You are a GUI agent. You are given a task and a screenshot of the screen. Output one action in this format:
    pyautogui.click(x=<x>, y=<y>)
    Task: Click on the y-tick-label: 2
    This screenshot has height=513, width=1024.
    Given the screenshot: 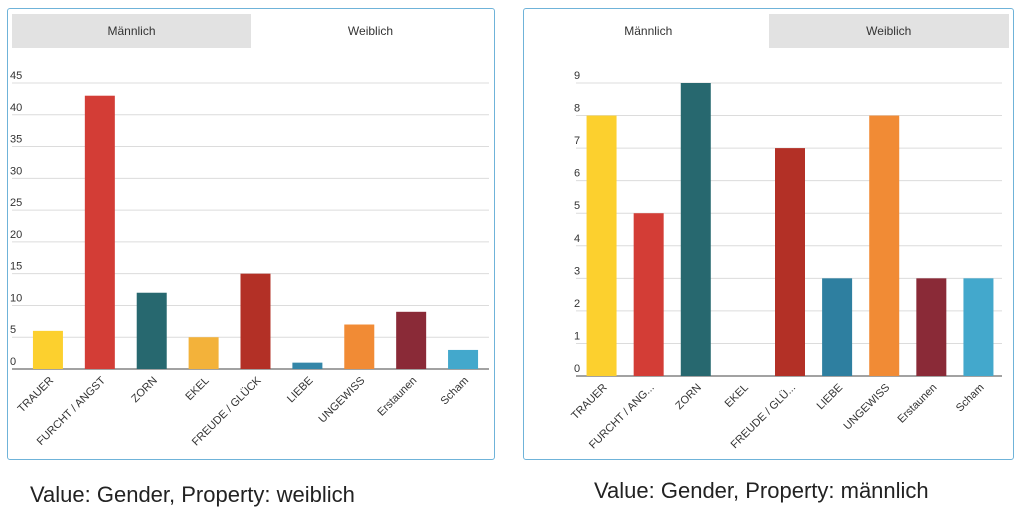 What is the action you would take?
    pyautogui.click(x=577, y=304)
    